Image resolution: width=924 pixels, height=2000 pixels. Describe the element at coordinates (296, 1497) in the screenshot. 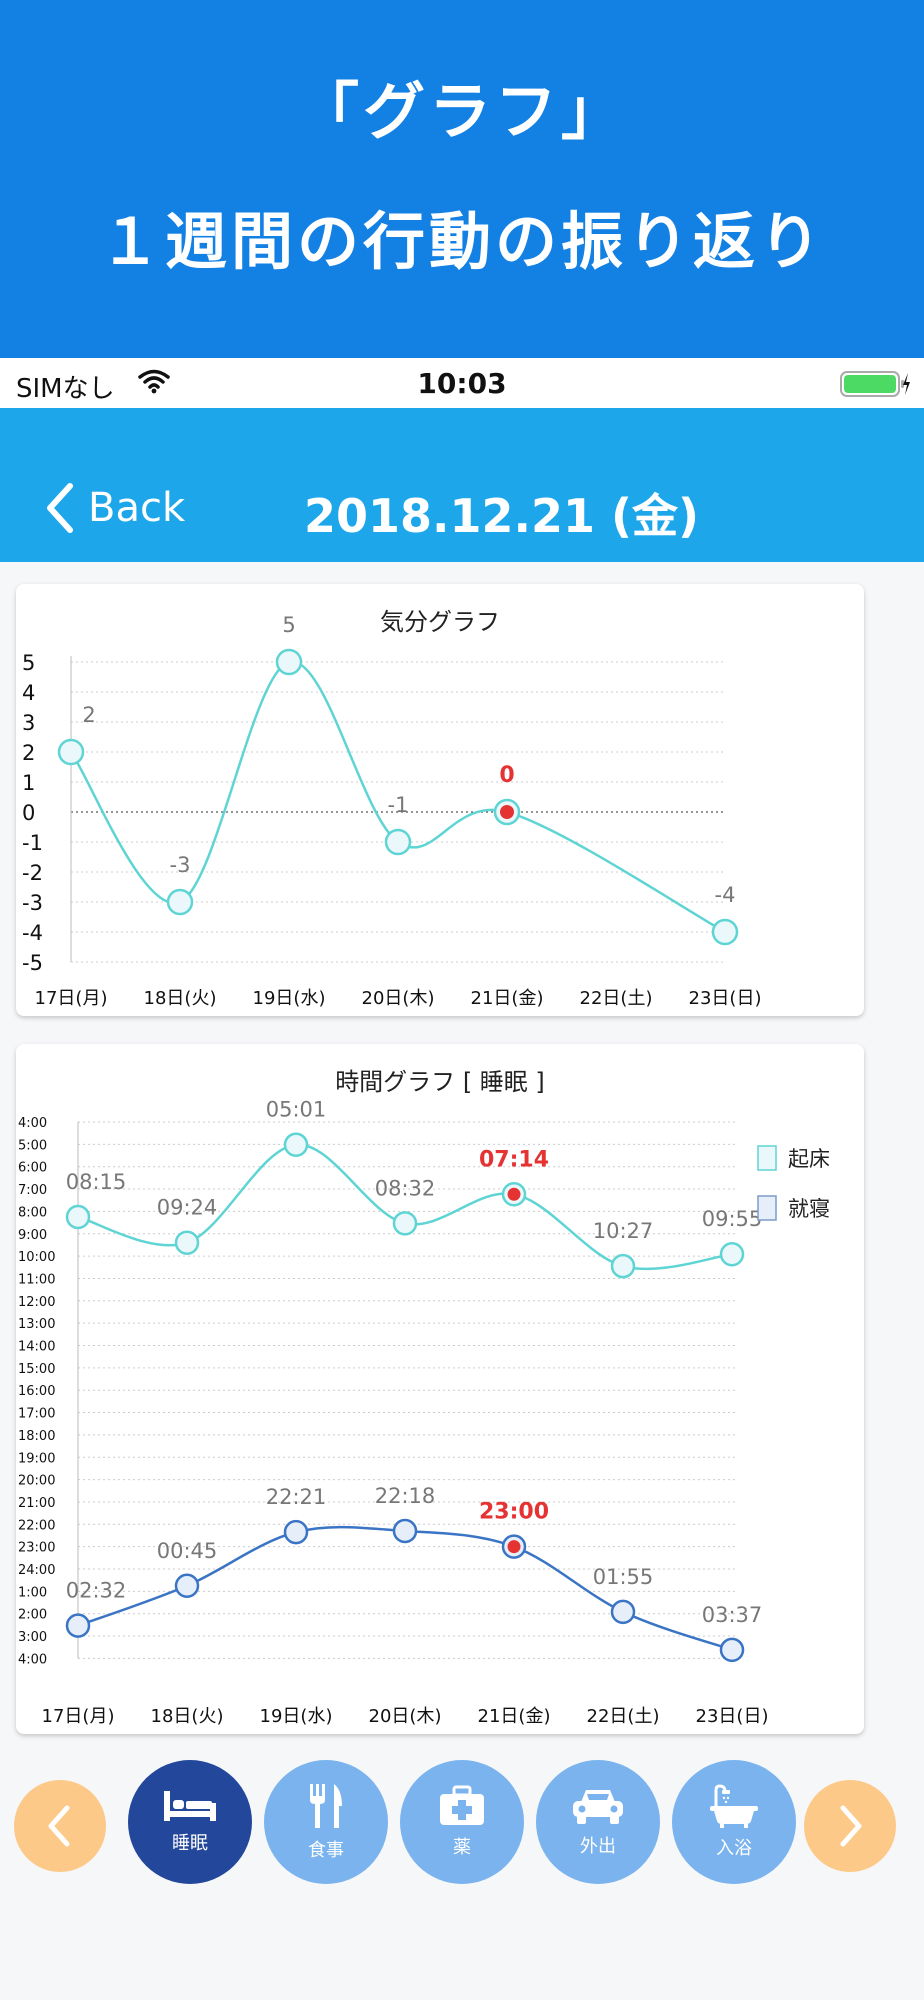

I see `data-label: 22:21` at that location.